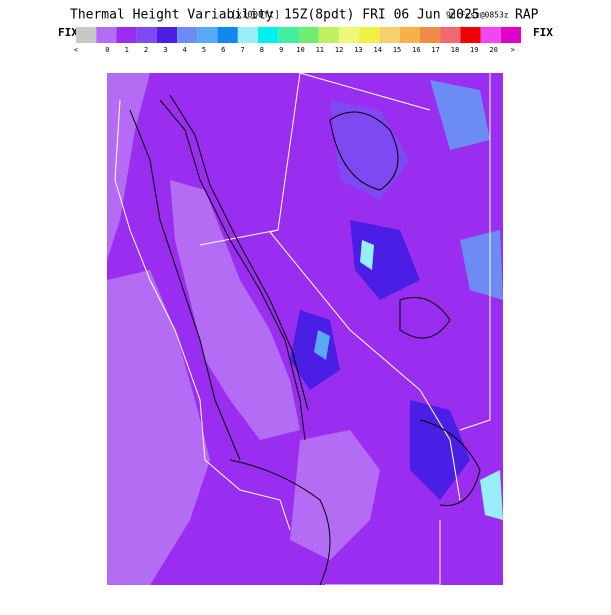 The image size is (611, 615). I want to click on color-label: 12, so click(339, 50).